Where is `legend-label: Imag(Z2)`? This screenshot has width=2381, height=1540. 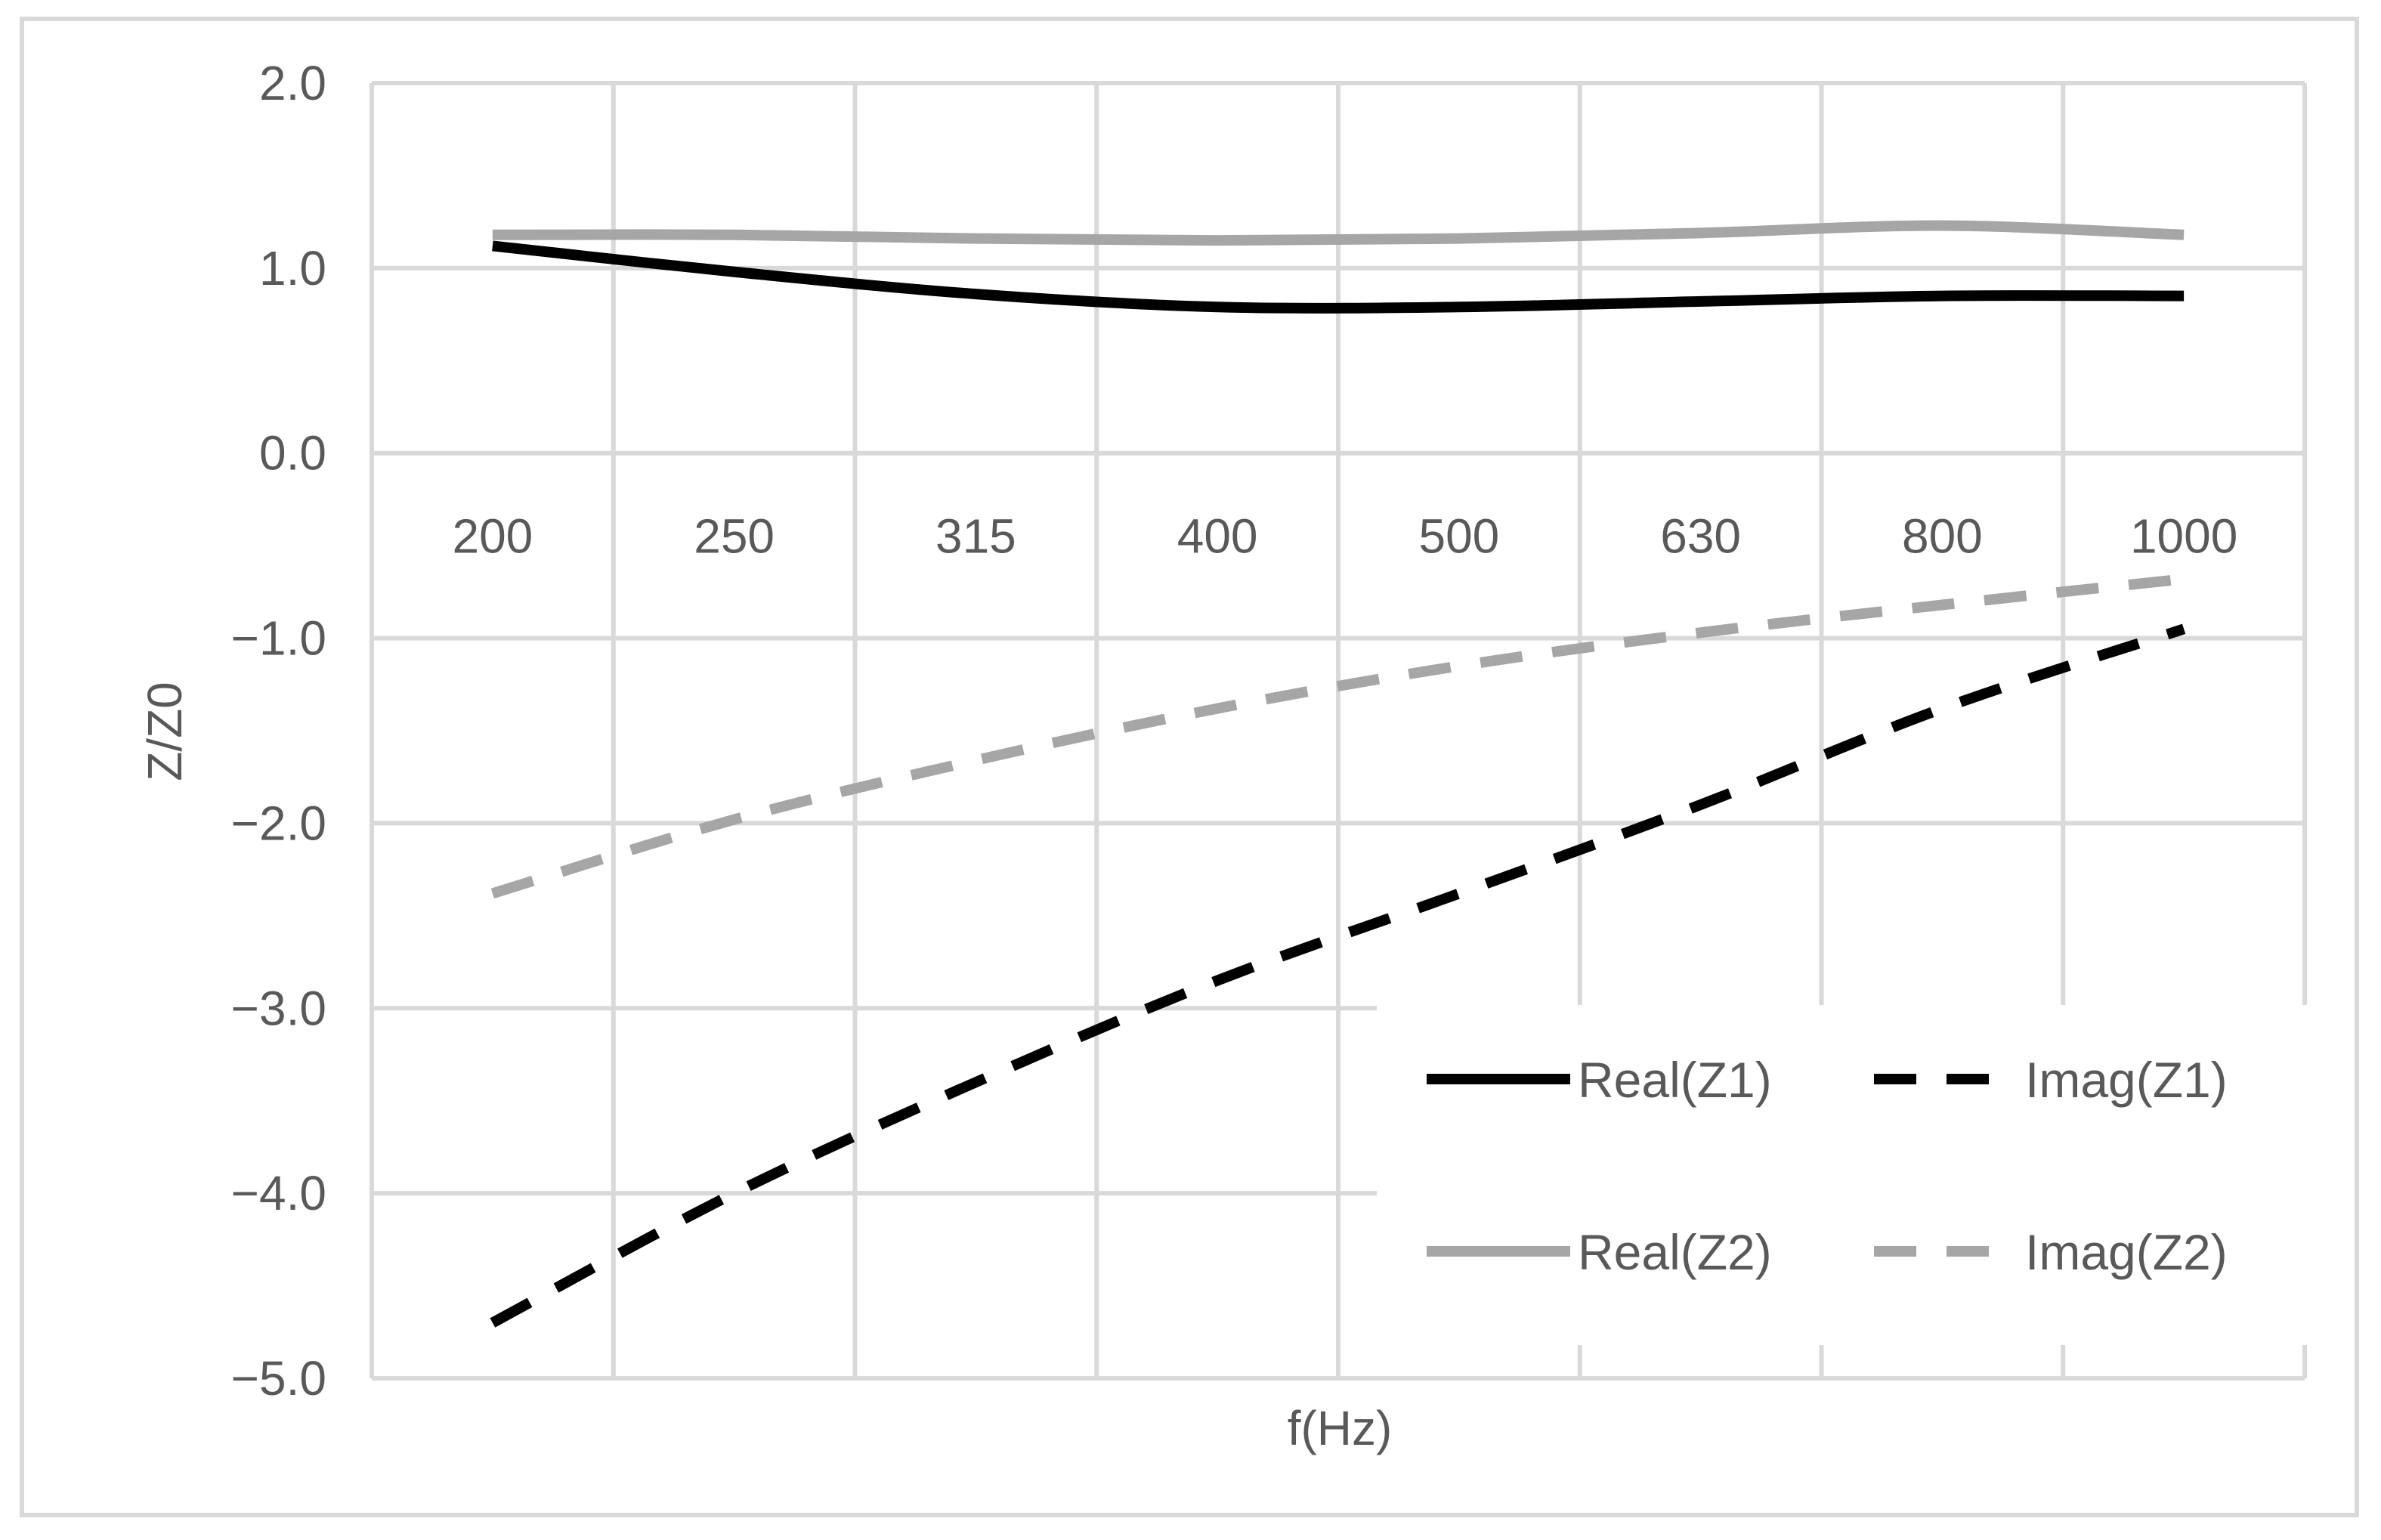 legend-label: Imag(Z2) is located at coordinates (2126, 1252).